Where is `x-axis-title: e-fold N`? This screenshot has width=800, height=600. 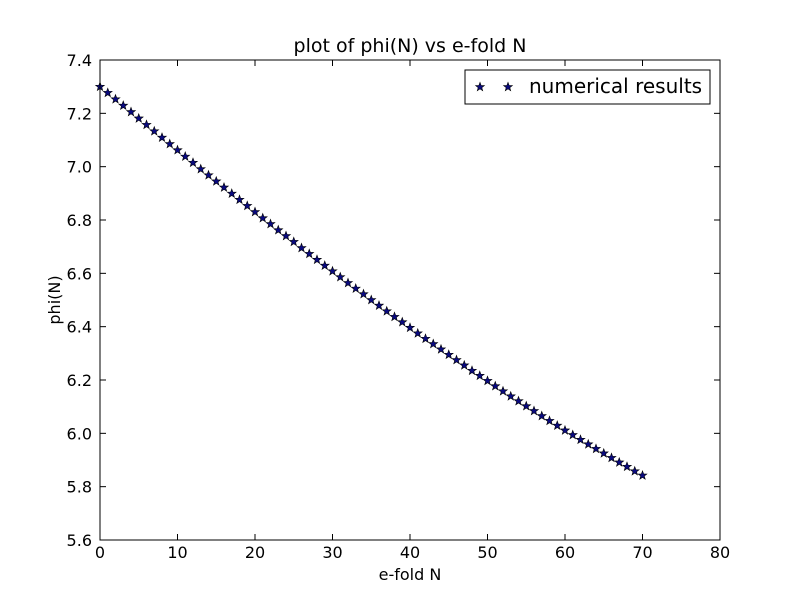 x-axis-title: e-fold N is located at coordinates (410, 574).